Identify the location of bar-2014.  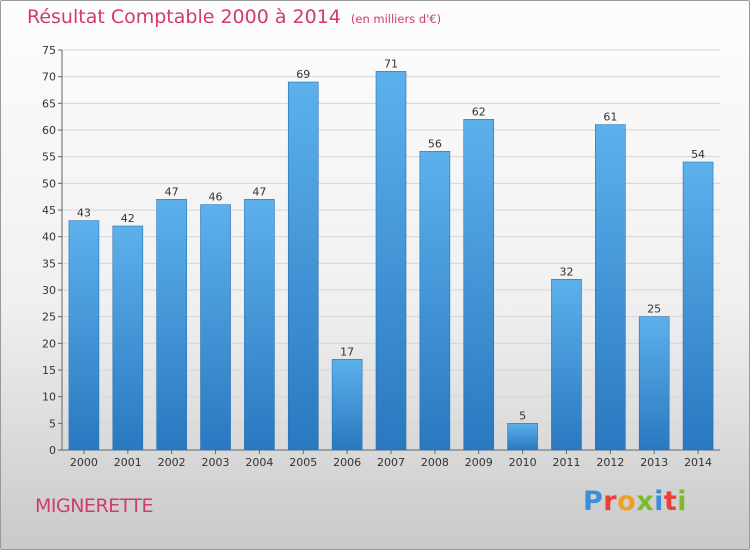
(698, 306).